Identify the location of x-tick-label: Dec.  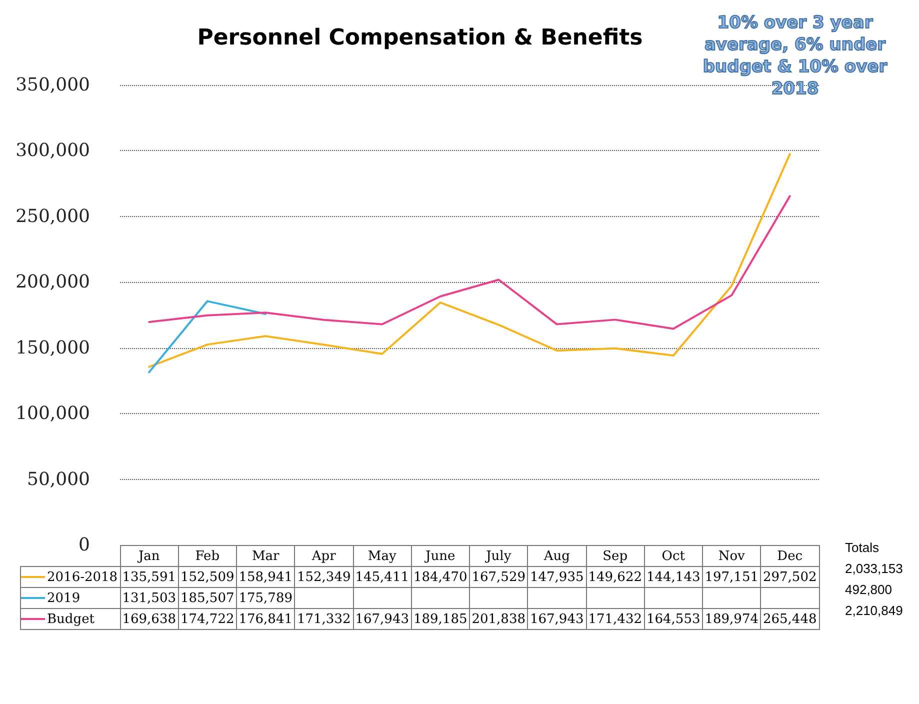
(789, 556).